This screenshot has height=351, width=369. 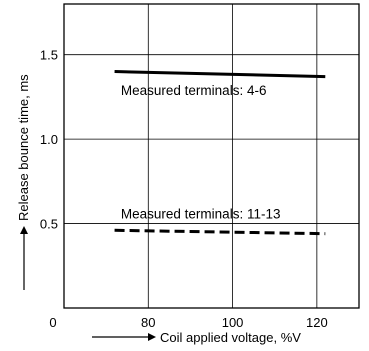 What do you see at coordinates (201, 213) in the screenshot?
I see `annotation-label: Measured terminals: 11-13` at bounding box center [201, 213].